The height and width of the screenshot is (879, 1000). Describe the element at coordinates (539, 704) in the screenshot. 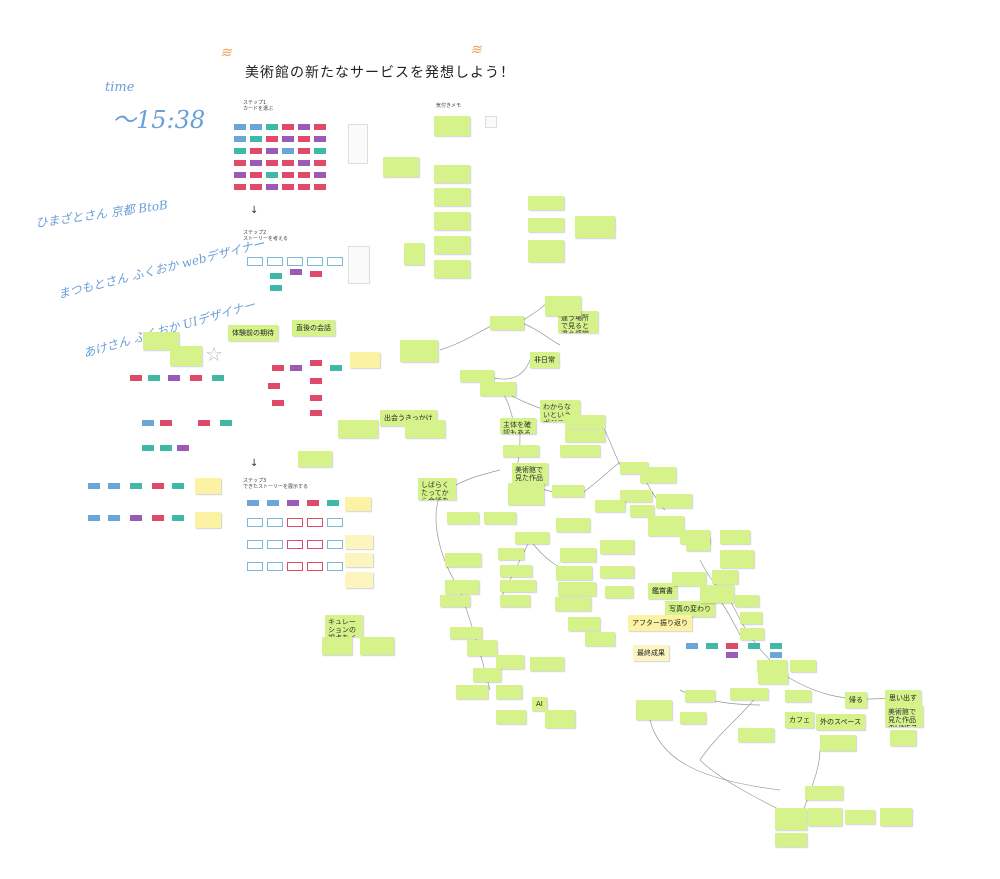

I see `topic-ai: AI` at that location.